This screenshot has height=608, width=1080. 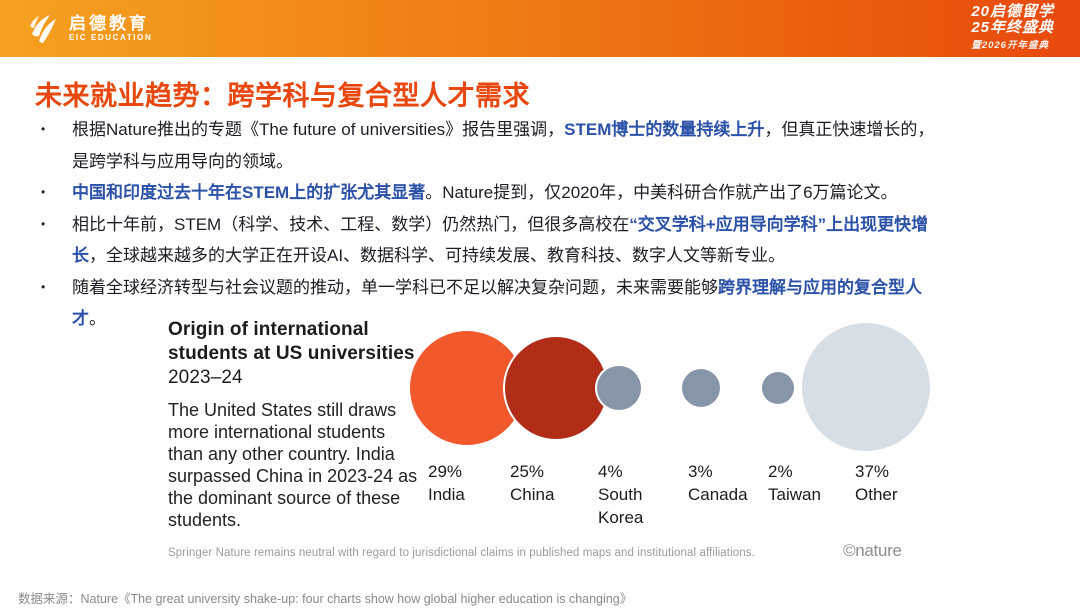 I want to click on plain-text: 。, so click(x=97, y=318).